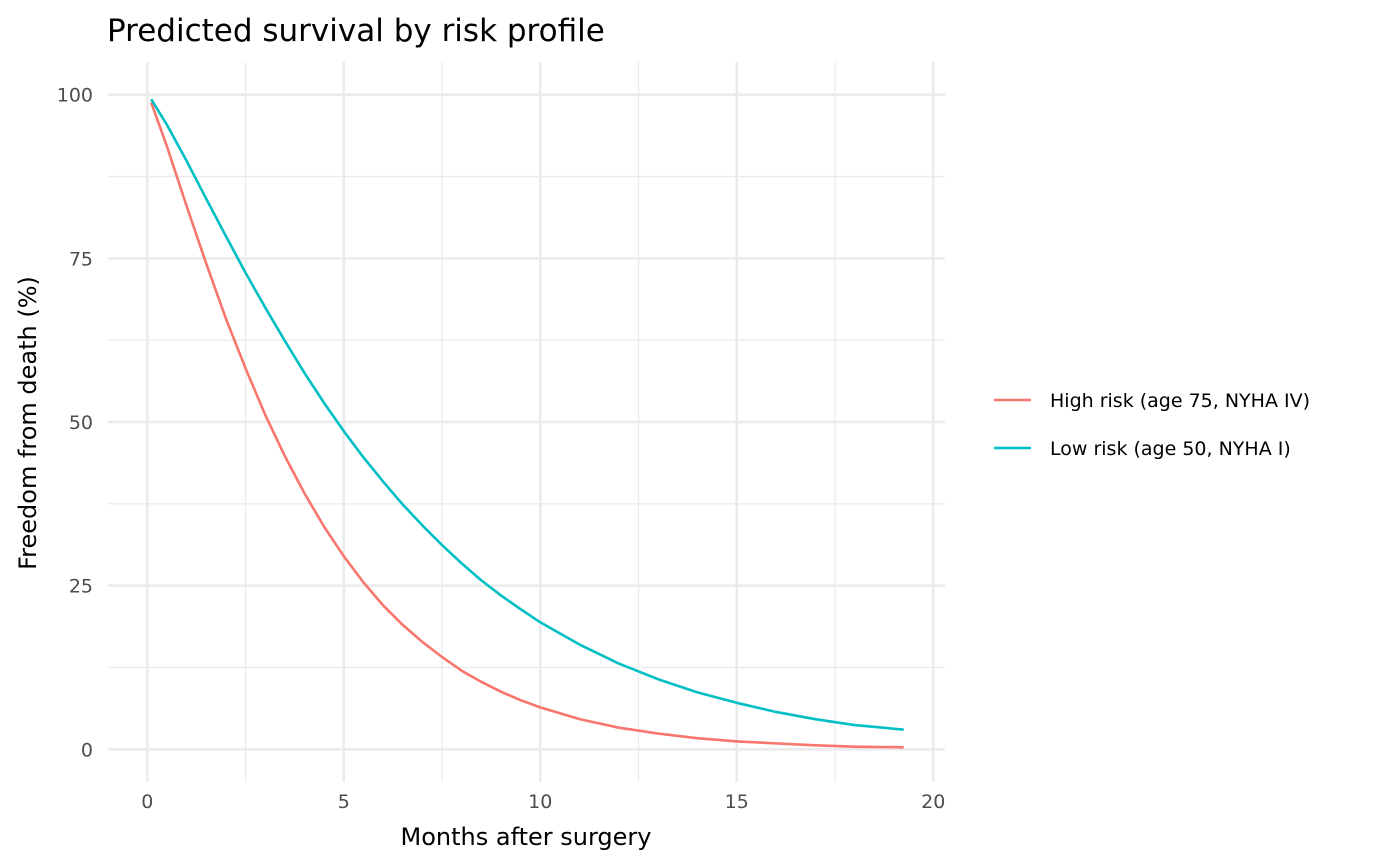 The width and height of the screenshot is (1400, 866). I want to click on chart-title: Predicted survival by risk profile, so click(356, 31).